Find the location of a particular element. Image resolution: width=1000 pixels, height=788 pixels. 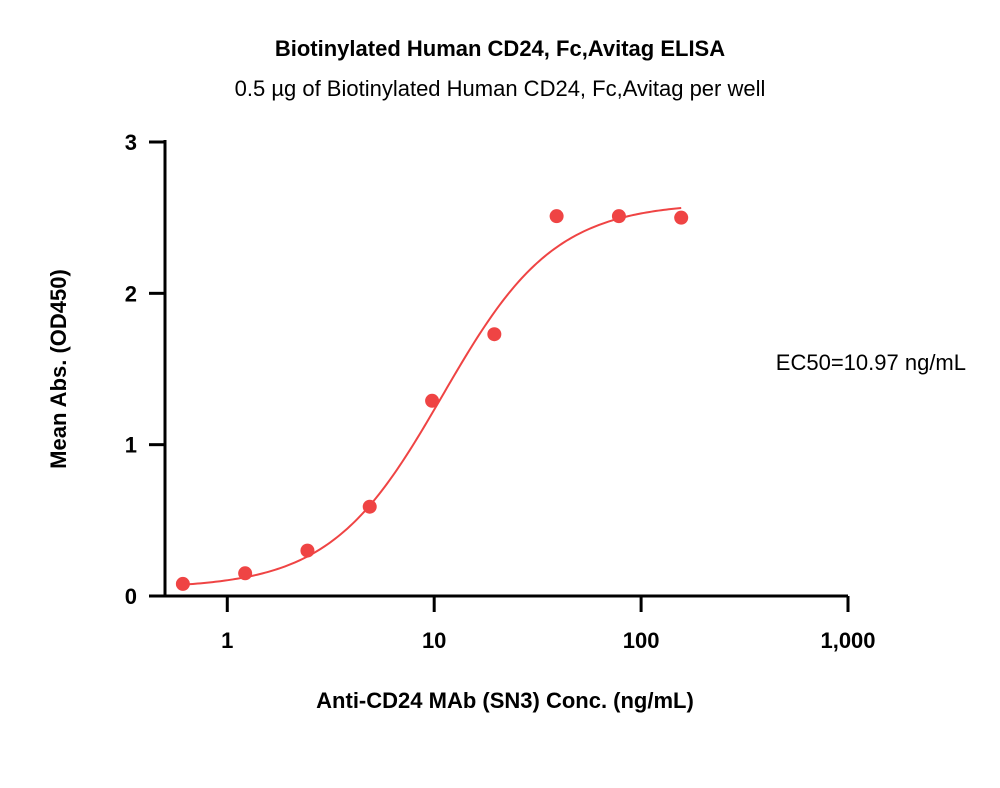

chart-title: Biotinylated Human CD24, Fc,Avitag ELISA is located at coordinates (500, 48).